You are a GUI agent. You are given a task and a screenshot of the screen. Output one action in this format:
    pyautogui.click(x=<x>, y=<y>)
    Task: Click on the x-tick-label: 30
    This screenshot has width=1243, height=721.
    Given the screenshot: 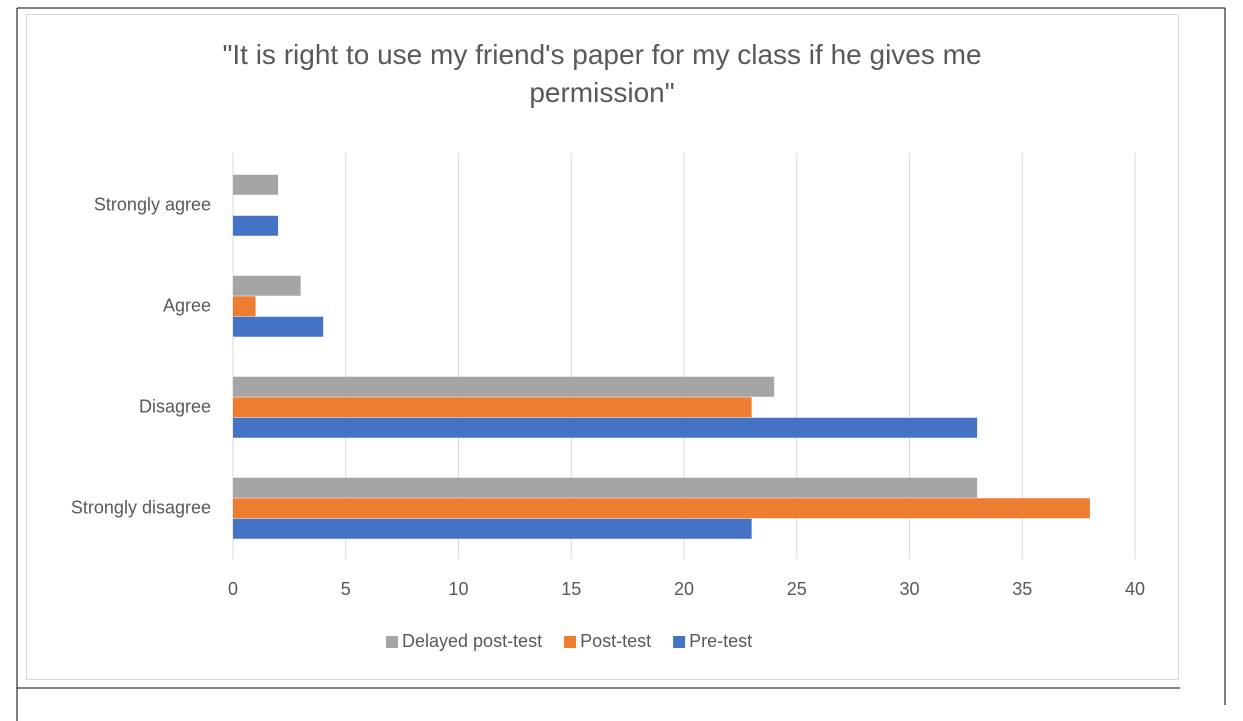 What is the action you would take?
    pyautogui.click(x=909, y=589)
    